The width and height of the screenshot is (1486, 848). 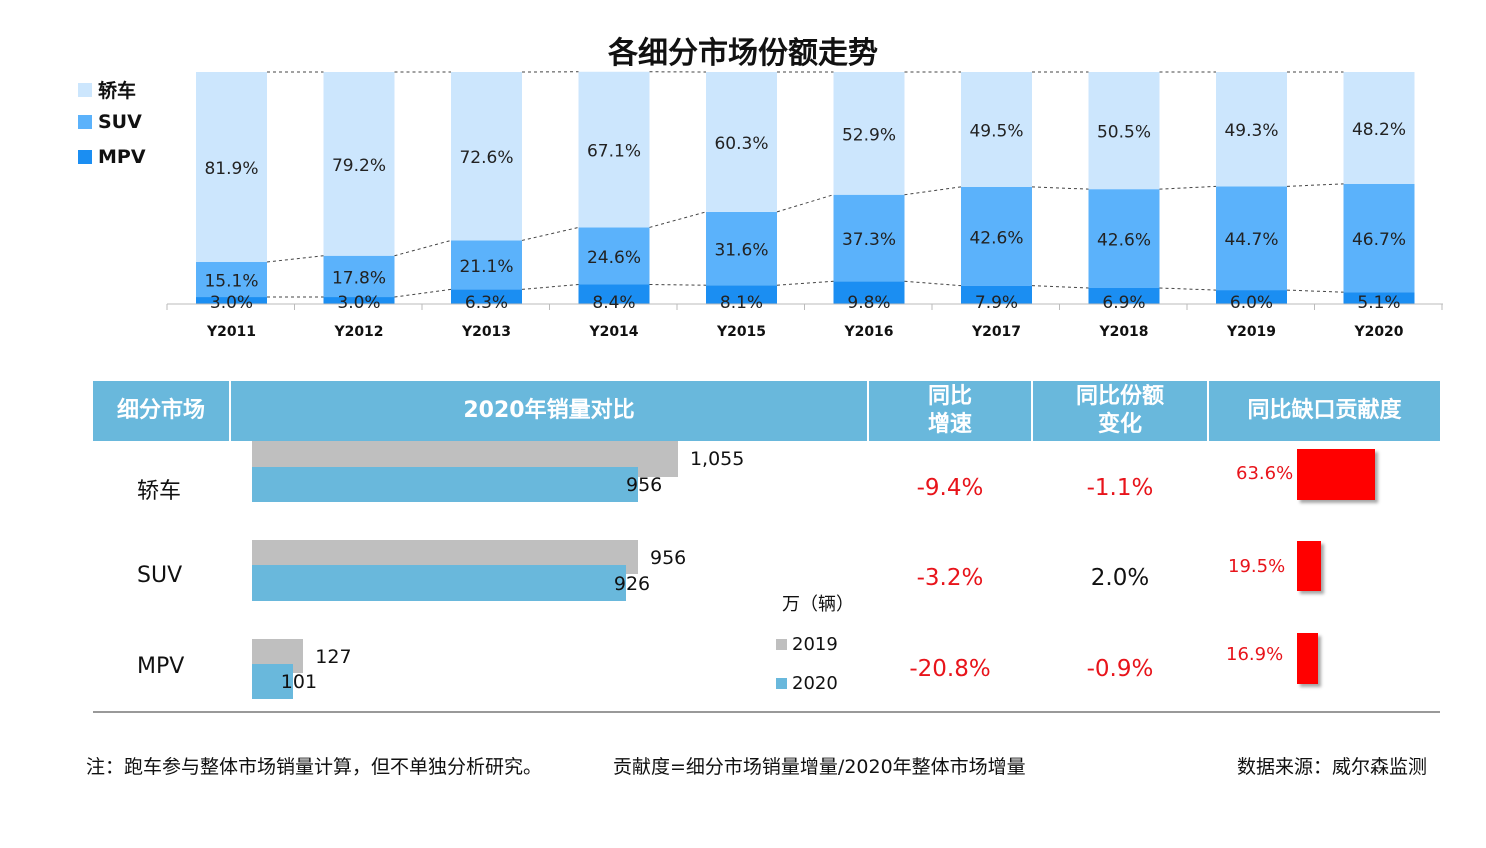 What do you see at coordinates (1378, 303) in the screenshot?
I see `data-label-mpv: 5.1%` at bounding box center [1378, 303].